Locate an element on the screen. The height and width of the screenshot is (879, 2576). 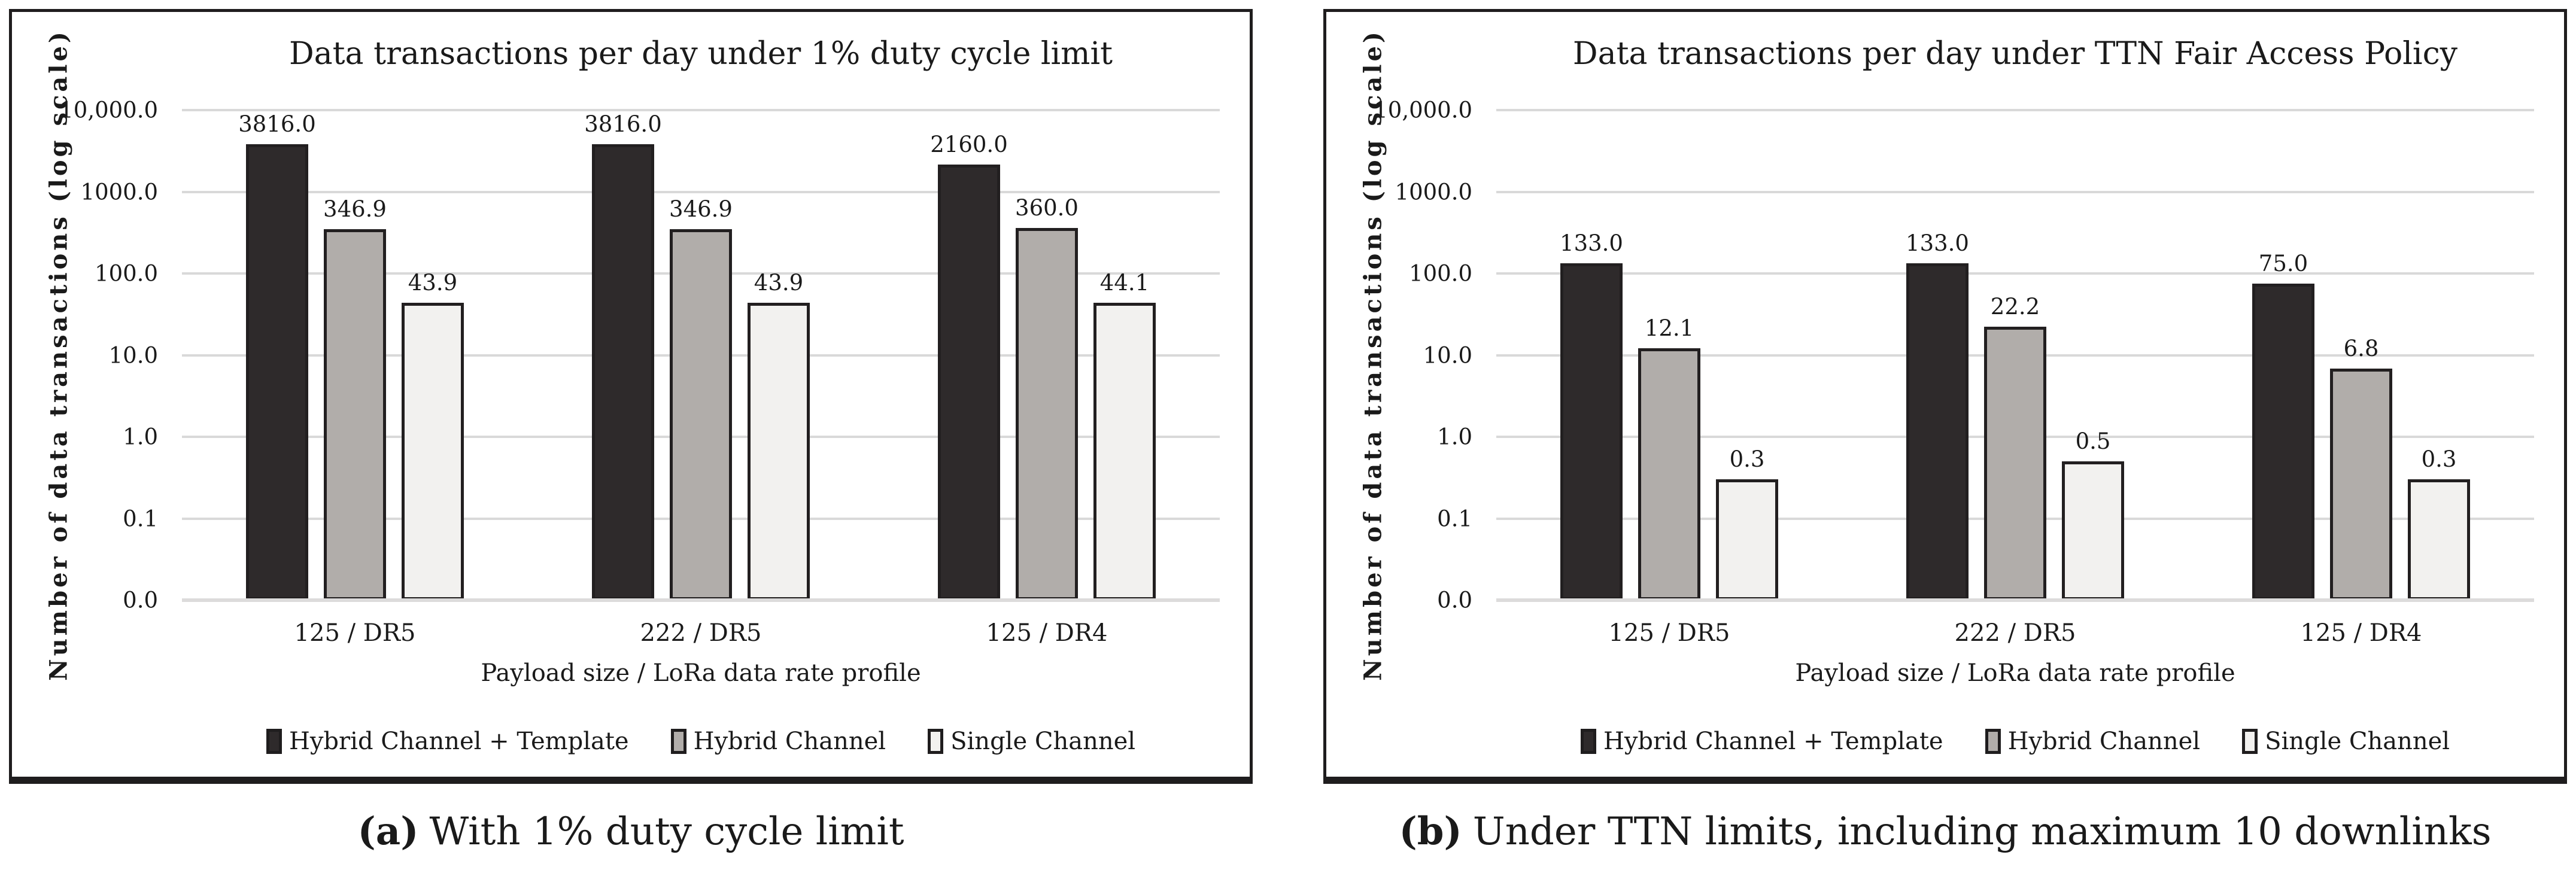
caption-marker: (b) is located at coordinates (1430, 832).